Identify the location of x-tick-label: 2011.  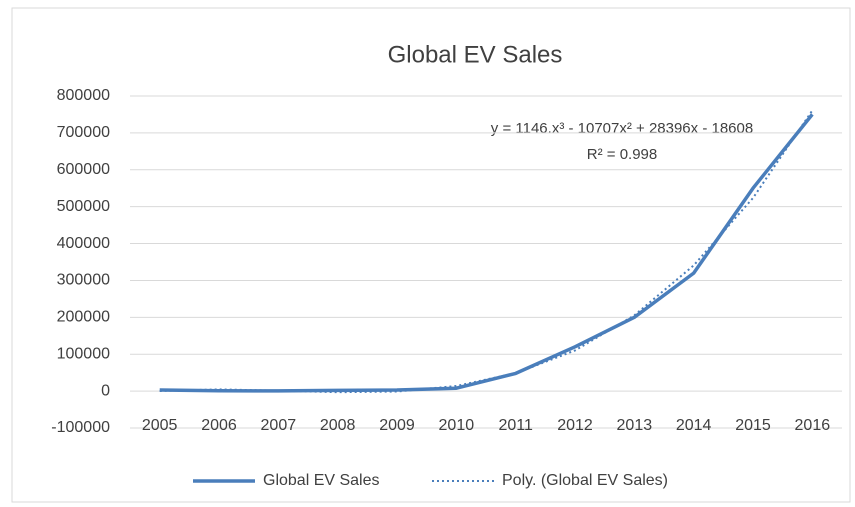
(515, 425).